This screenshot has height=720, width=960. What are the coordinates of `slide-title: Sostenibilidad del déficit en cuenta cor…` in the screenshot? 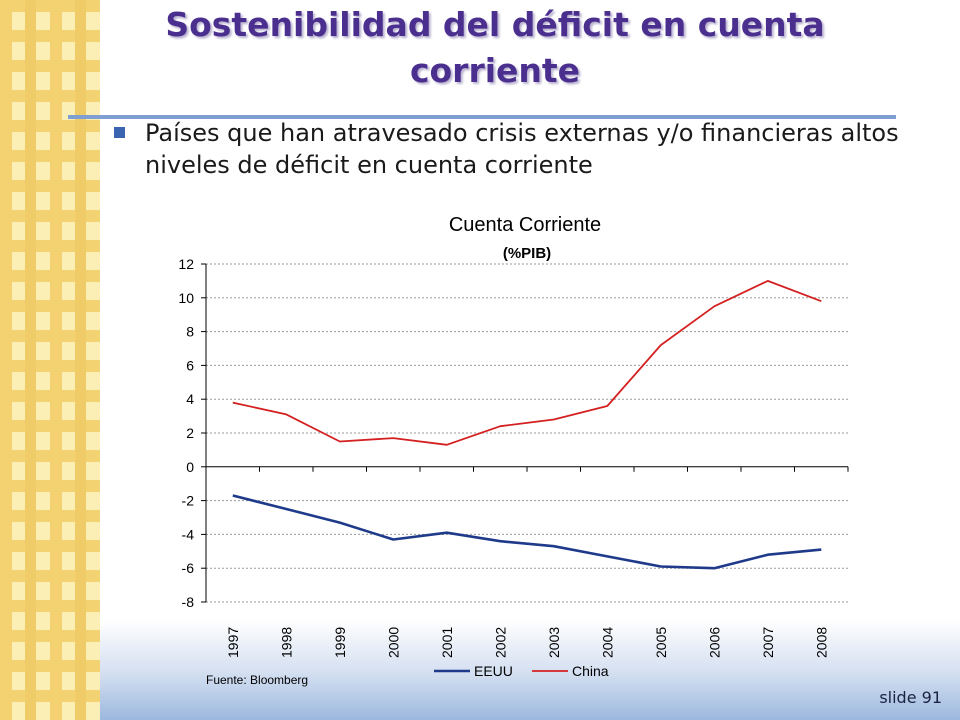 It's located at (495, 47).